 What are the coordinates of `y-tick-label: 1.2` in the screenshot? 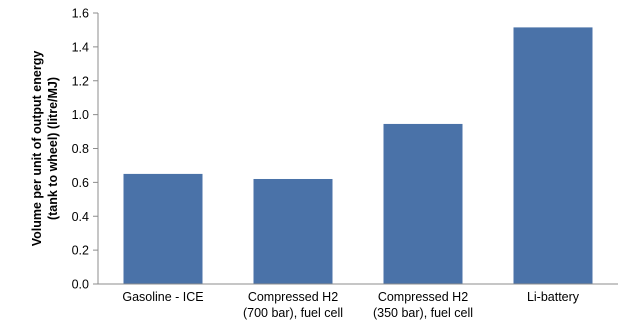 It's located at (80, 81).